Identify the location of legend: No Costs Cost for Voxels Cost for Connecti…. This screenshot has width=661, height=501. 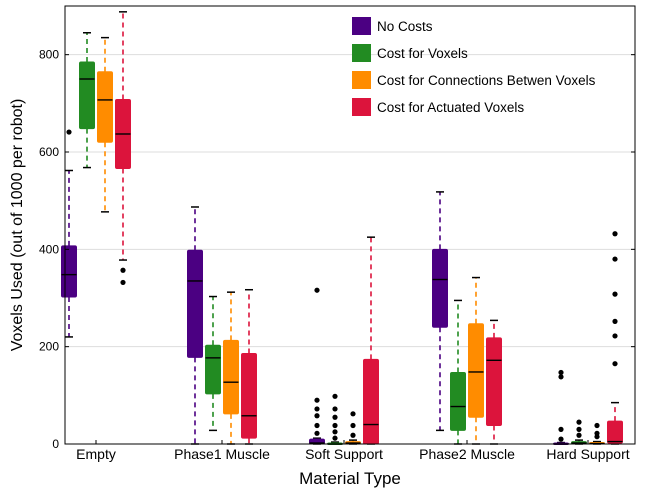
(474, 66).